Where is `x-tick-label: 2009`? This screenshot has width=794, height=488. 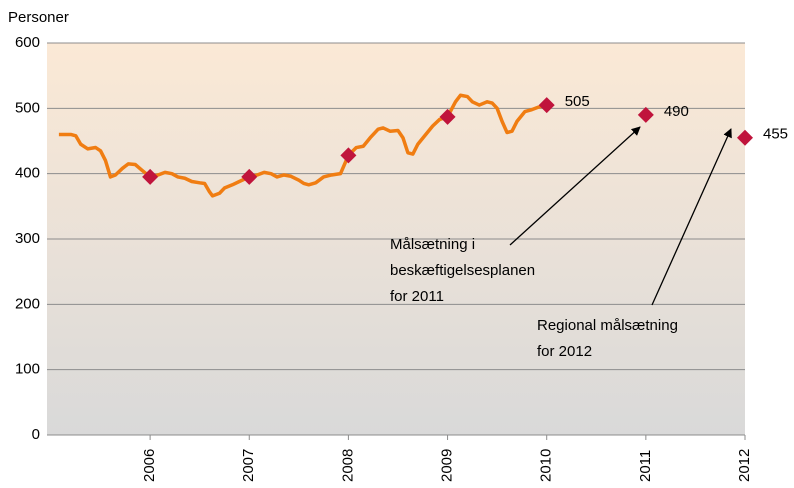 x-tick-label: 2009 is located at coordinates (447, 465).